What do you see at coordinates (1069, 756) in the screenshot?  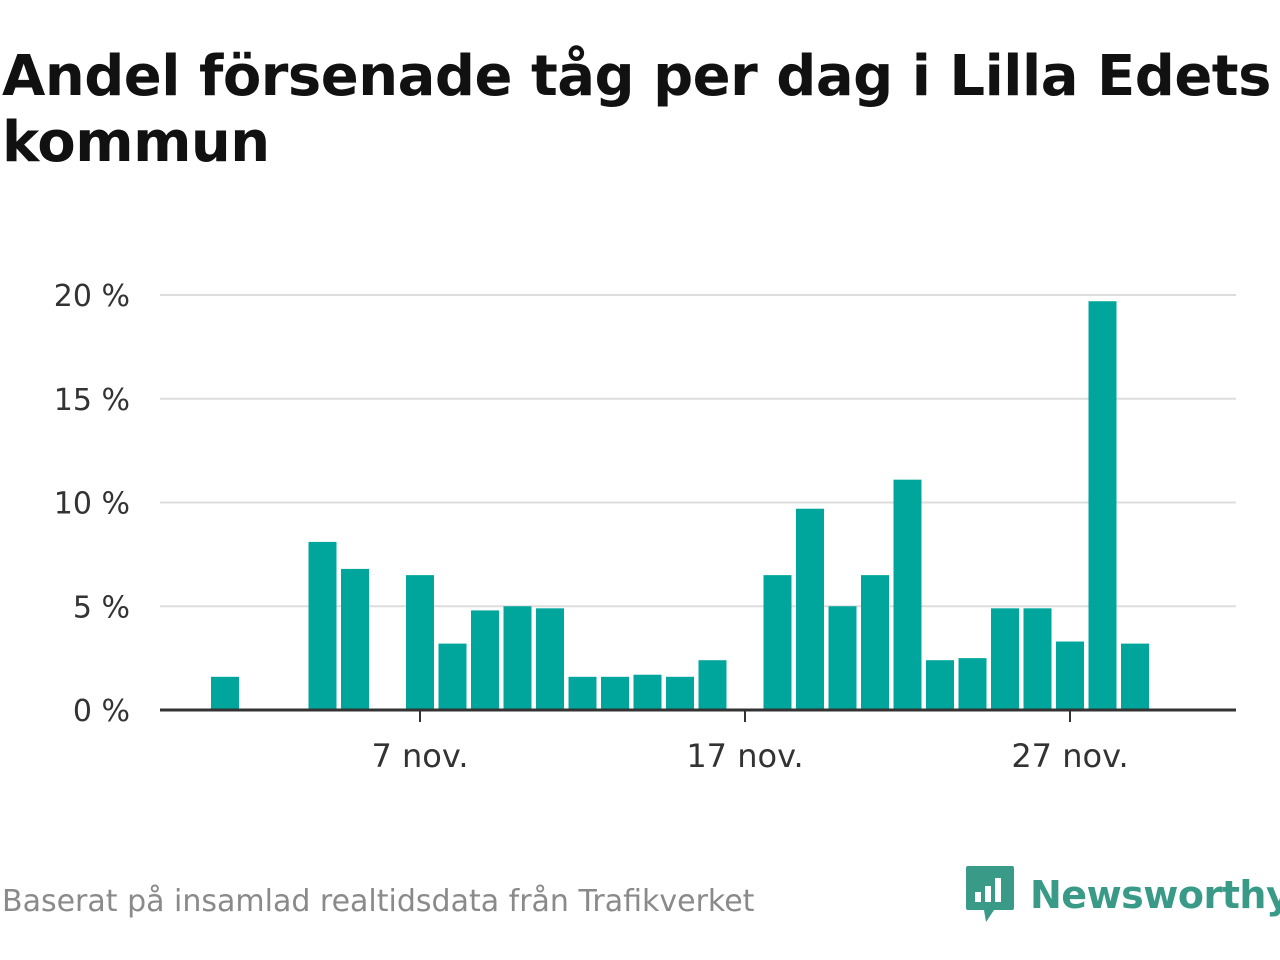 I see `x-tick-label: 27 nov.` at bounding box center [1069, 756].